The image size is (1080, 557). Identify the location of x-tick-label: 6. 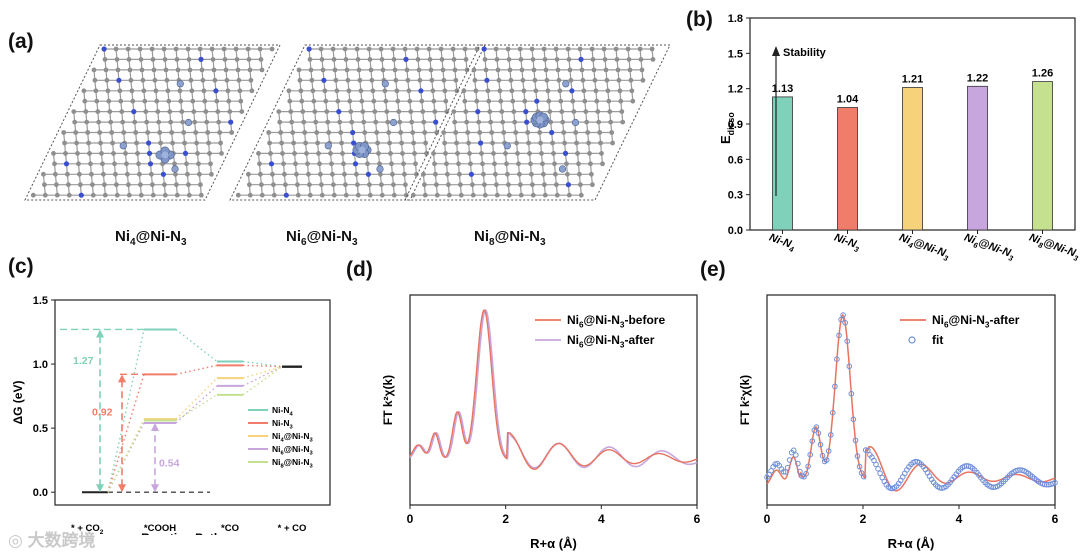
(697, 519).